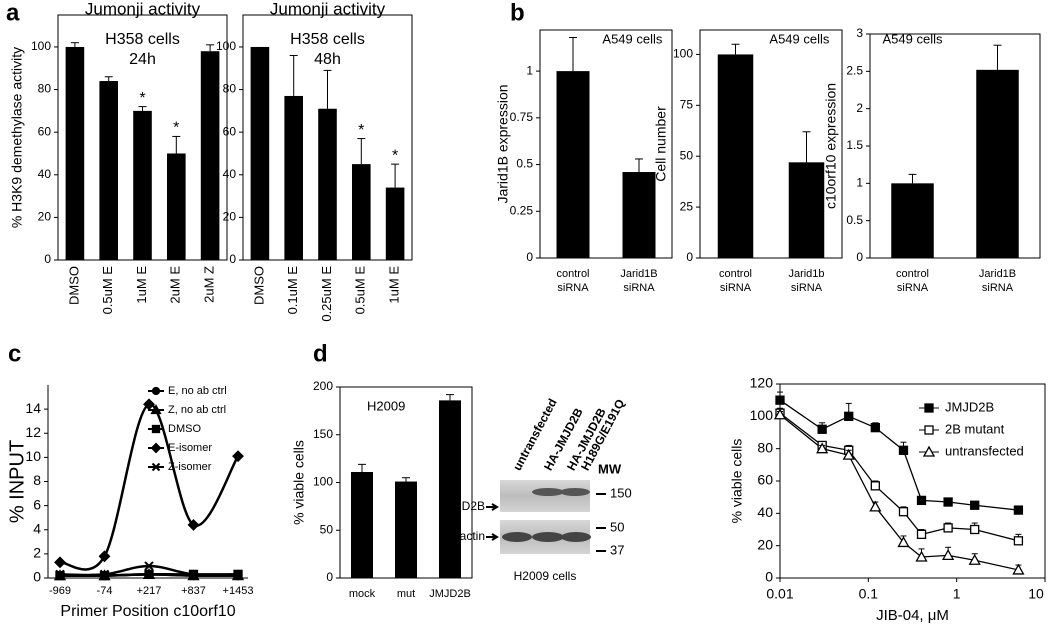  I want to click on y-tick-label: 0.5, so click(854, 220).